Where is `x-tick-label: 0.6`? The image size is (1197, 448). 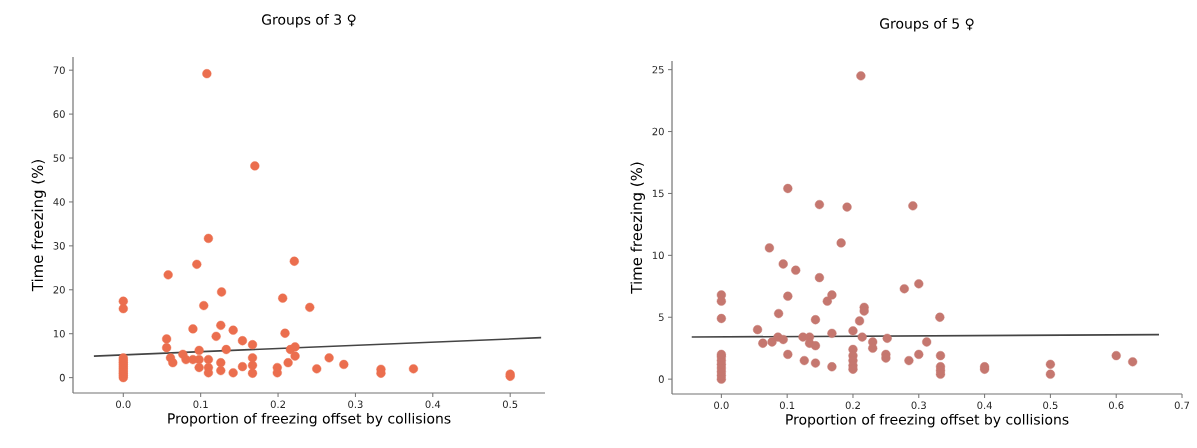 x-tick-label: 0.6 is located at coordinates (1116, 405).